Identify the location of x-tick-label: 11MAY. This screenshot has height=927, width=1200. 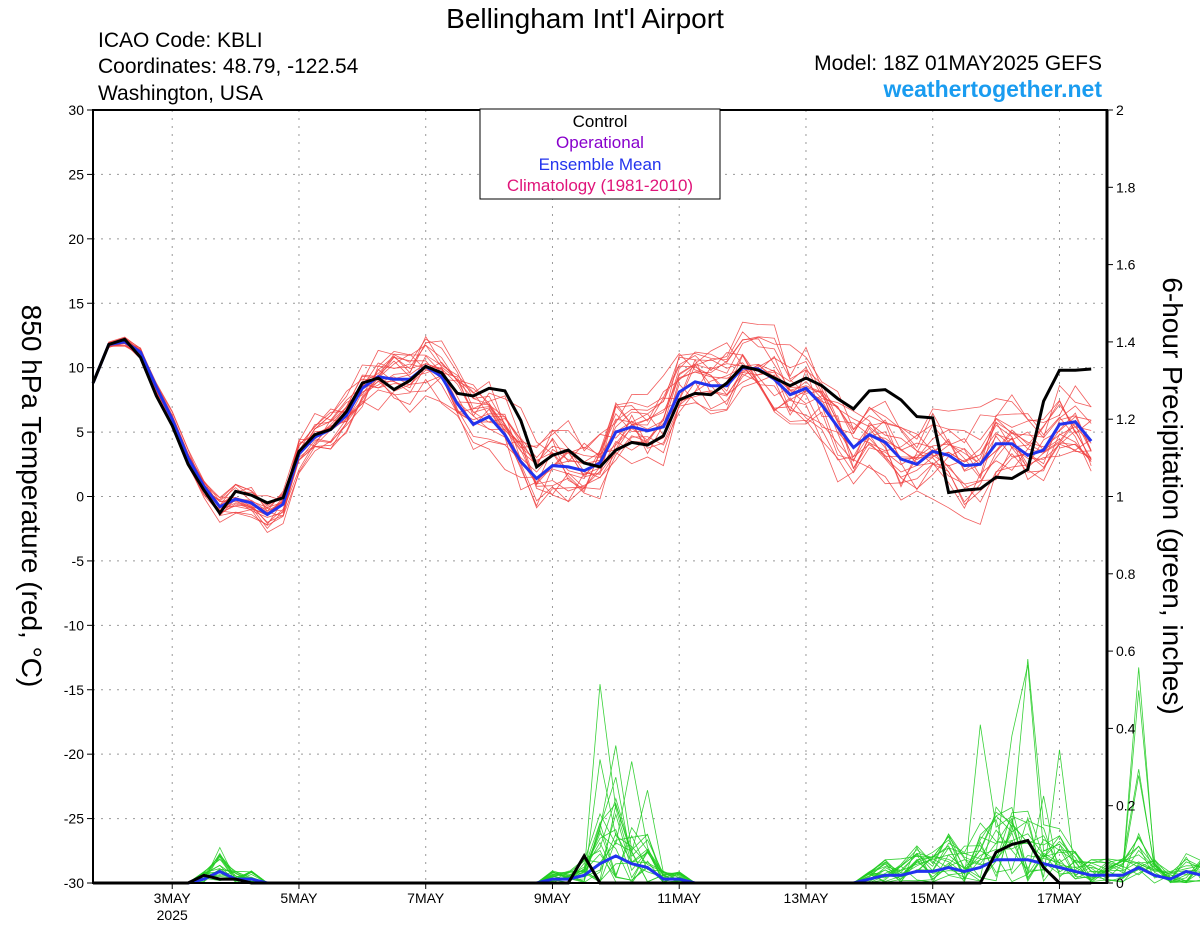
(679, 898).